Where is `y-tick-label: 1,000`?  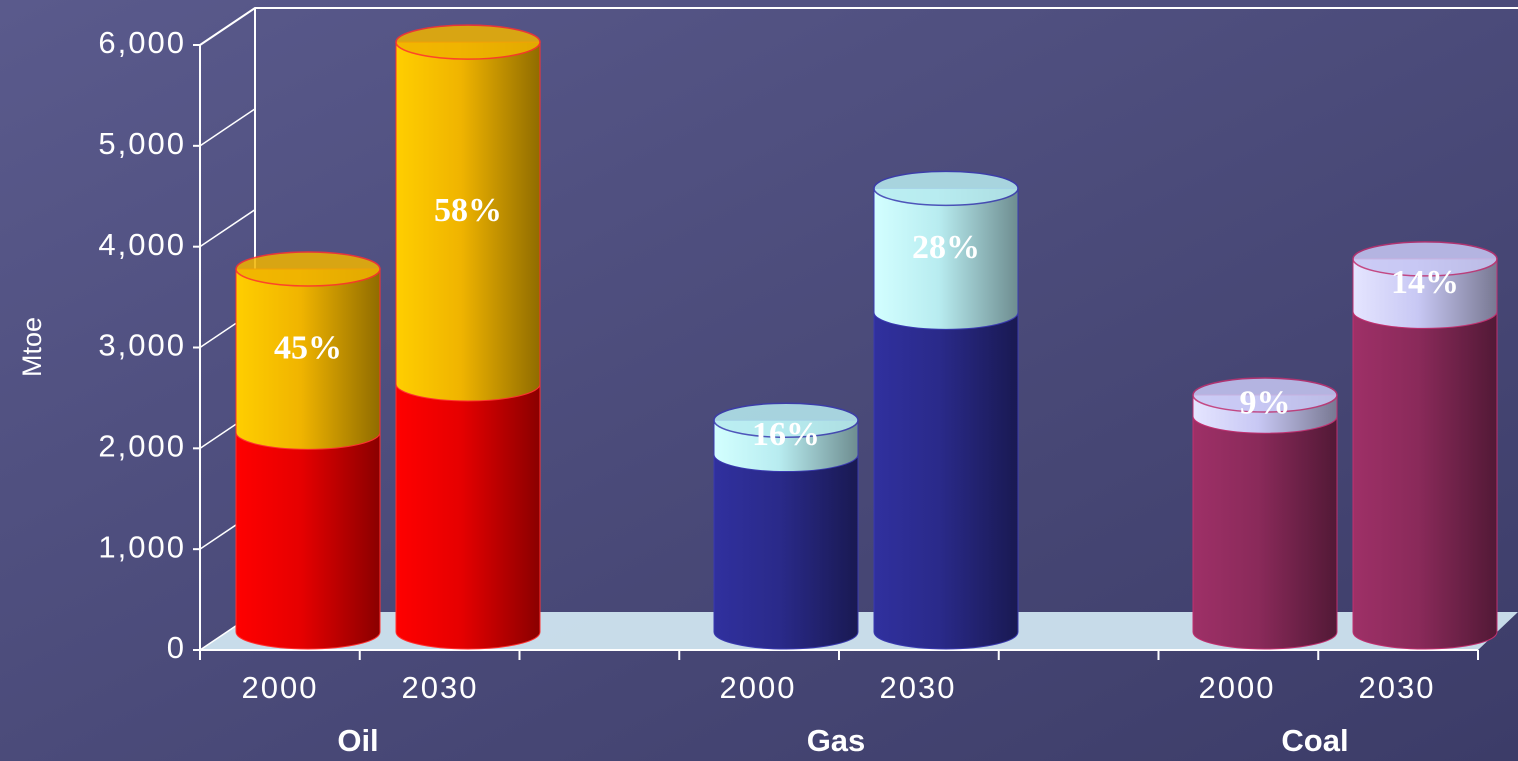
y-tick-label: 1,000 is located at coordinates (142, 546).